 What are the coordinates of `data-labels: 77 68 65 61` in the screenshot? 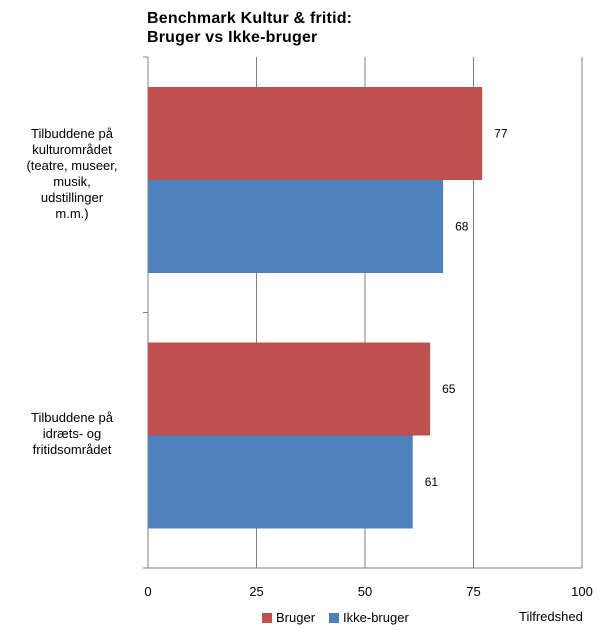 It's located at (466, 308).